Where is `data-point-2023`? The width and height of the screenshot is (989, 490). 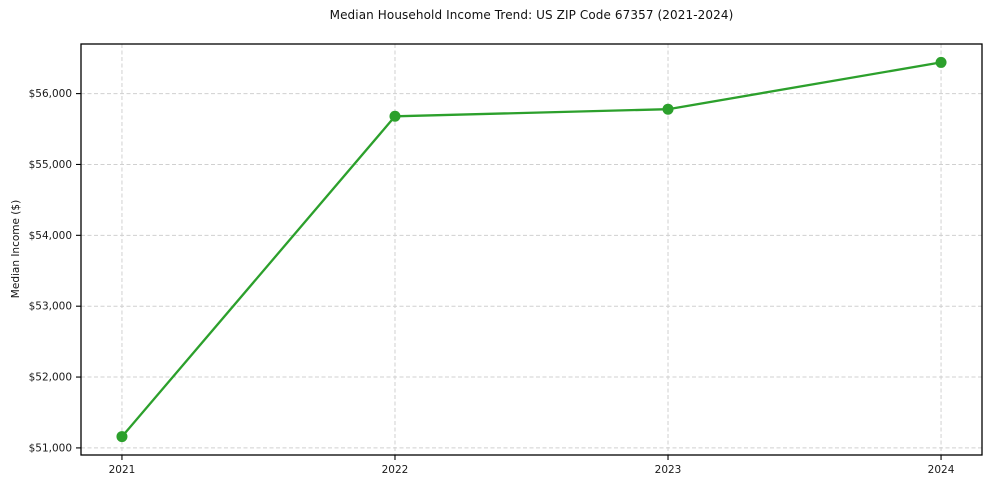
data-point-2023 is located at coordinates (668, 109).